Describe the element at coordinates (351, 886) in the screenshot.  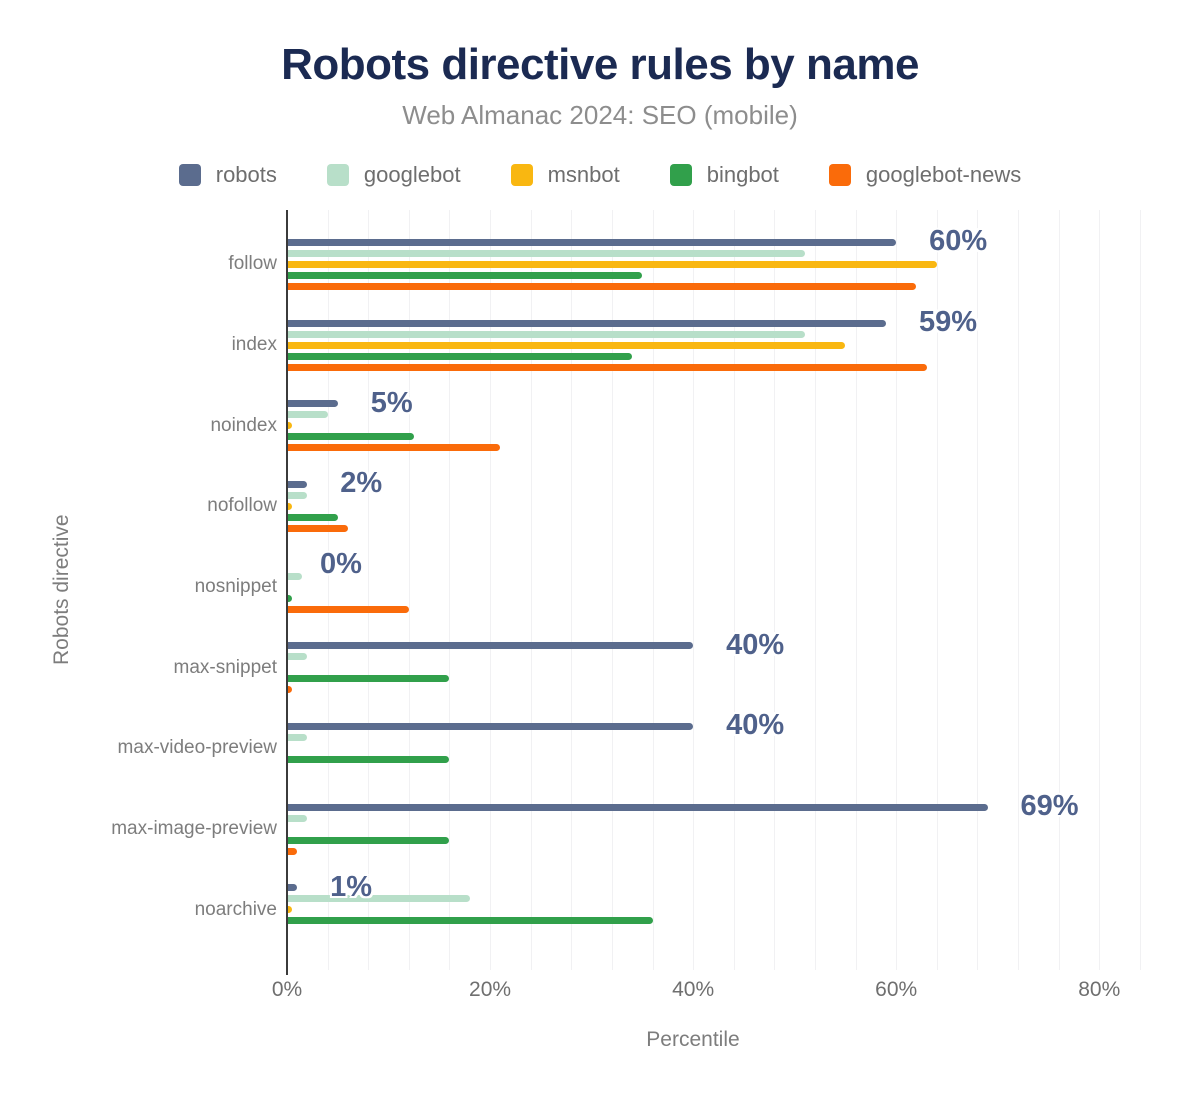
I see `value-label-noarchive: 1%` at that location.